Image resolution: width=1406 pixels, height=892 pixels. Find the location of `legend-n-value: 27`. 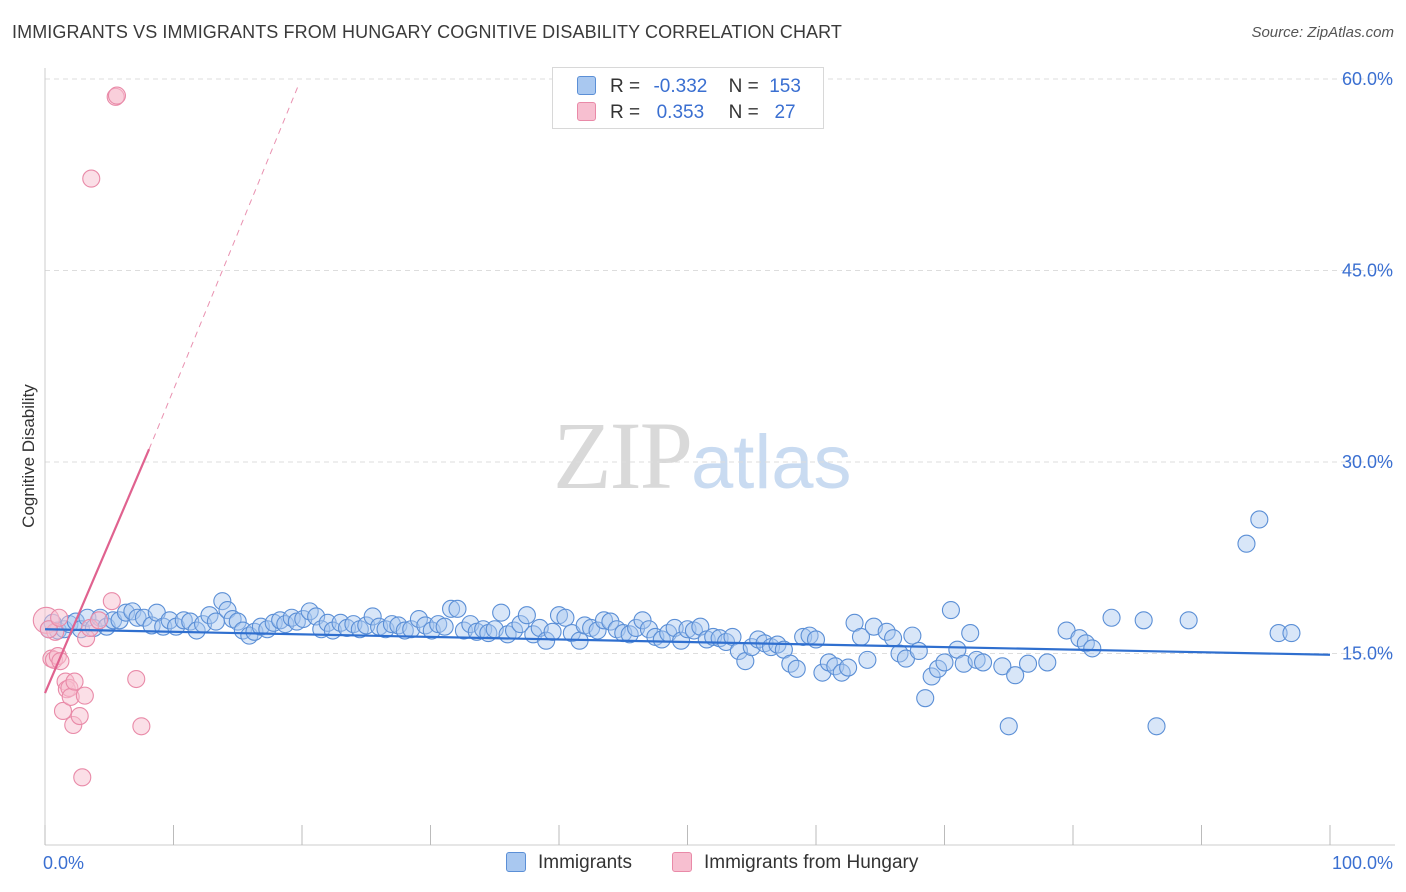

legend-n-value: 27 is located at coordinates (785, 112).